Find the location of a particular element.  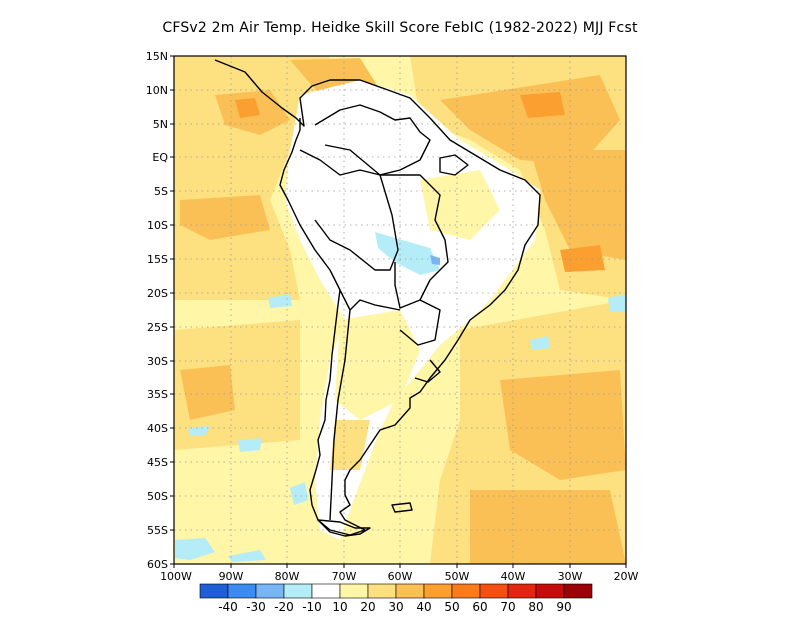

lon-label: 40W is located at coordinates (513, 576).